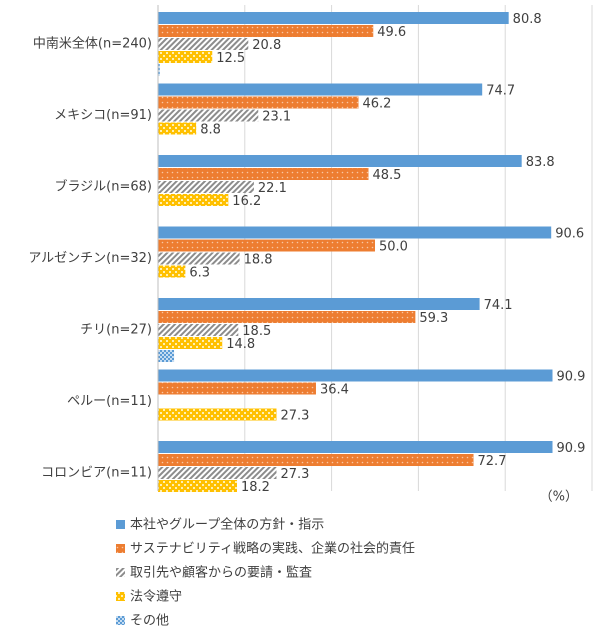 The width and height of the screenshot is (596, 638). Describe the element at coordinates (103, 115) in the screenshot. I see `y-tick-label: メキシコ(n=91)` at that location.